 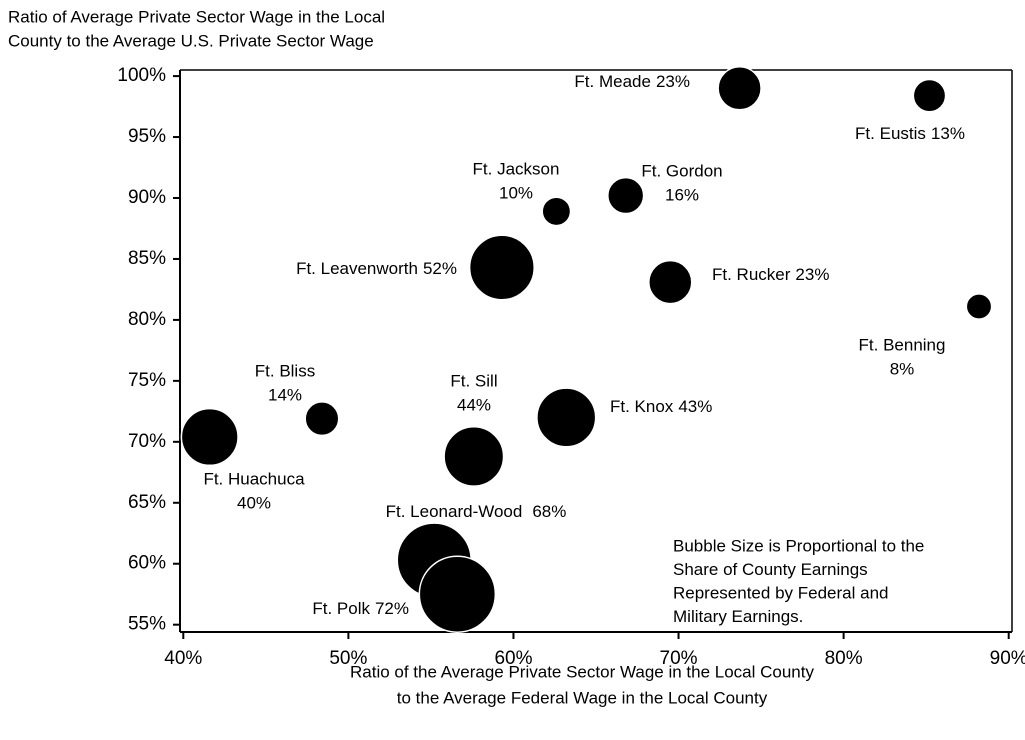 What do you see at coordinates (341, 608) in the screenshot?
I see `bubble-label: Ft. Polk` at bounding box center [341, 608].